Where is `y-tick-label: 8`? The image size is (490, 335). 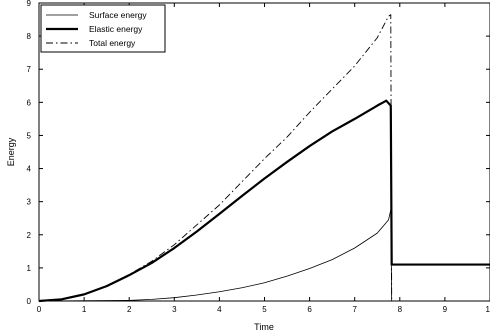 y-tick-label: 8 is located at coordinates (29, 36).